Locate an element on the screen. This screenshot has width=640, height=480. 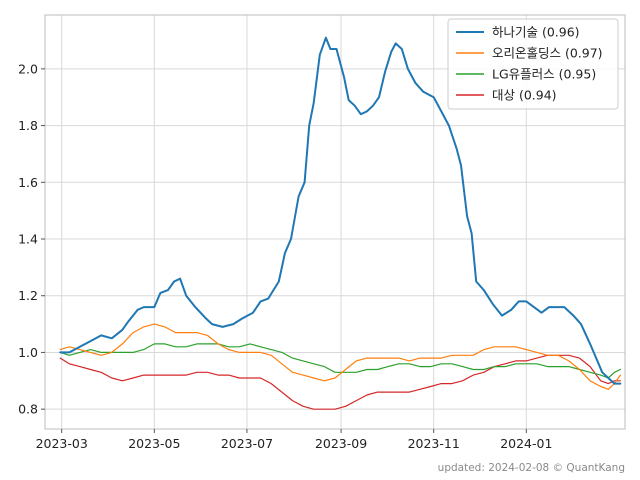
legend-label: 대상 (0.94) is located at coordinates (524, 95).